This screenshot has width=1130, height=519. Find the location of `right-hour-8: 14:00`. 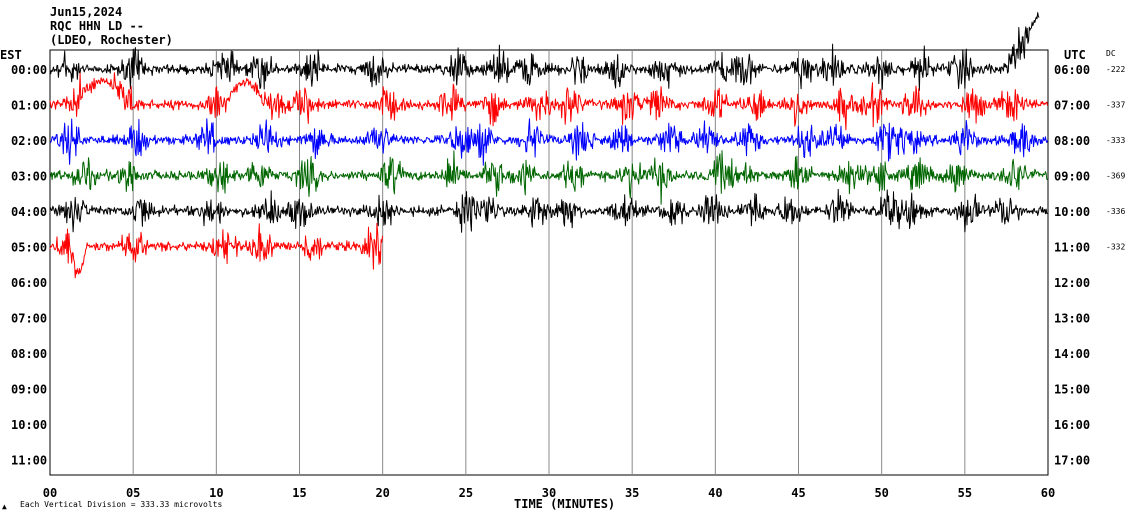

right-hour-8: 14:00 is located at coordinates (1072, 354).